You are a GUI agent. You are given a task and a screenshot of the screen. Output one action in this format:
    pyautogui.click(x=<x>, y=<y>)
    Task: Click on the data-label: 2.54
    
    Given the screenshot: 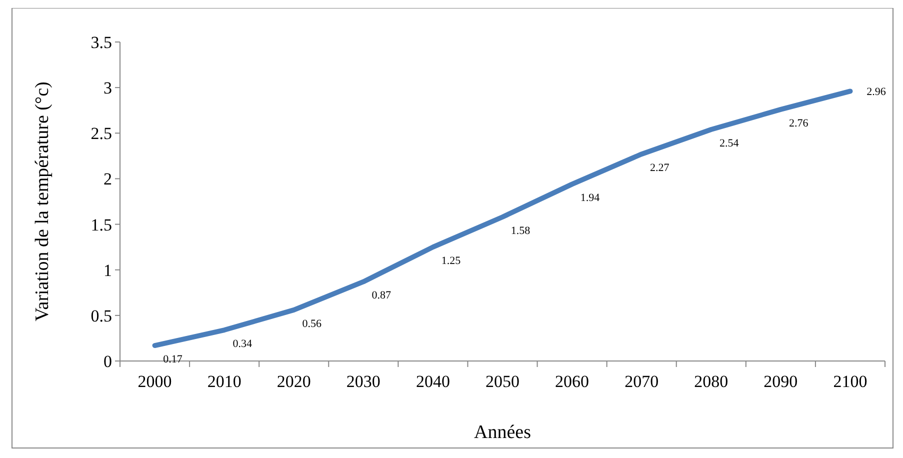 What is the action you would take?
    pyautogui.click(x=730, y=143)
    